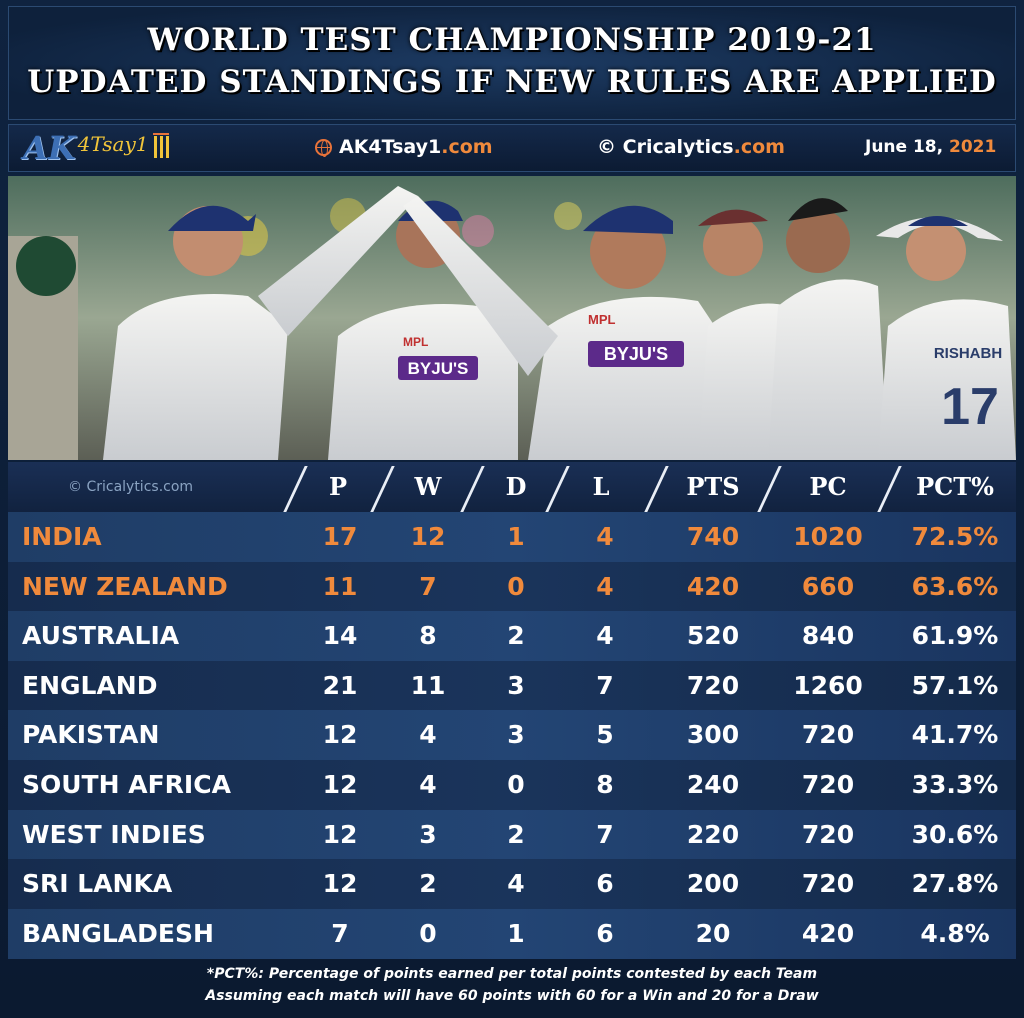  I want to click on cell-p: 21, so click(340, 685).